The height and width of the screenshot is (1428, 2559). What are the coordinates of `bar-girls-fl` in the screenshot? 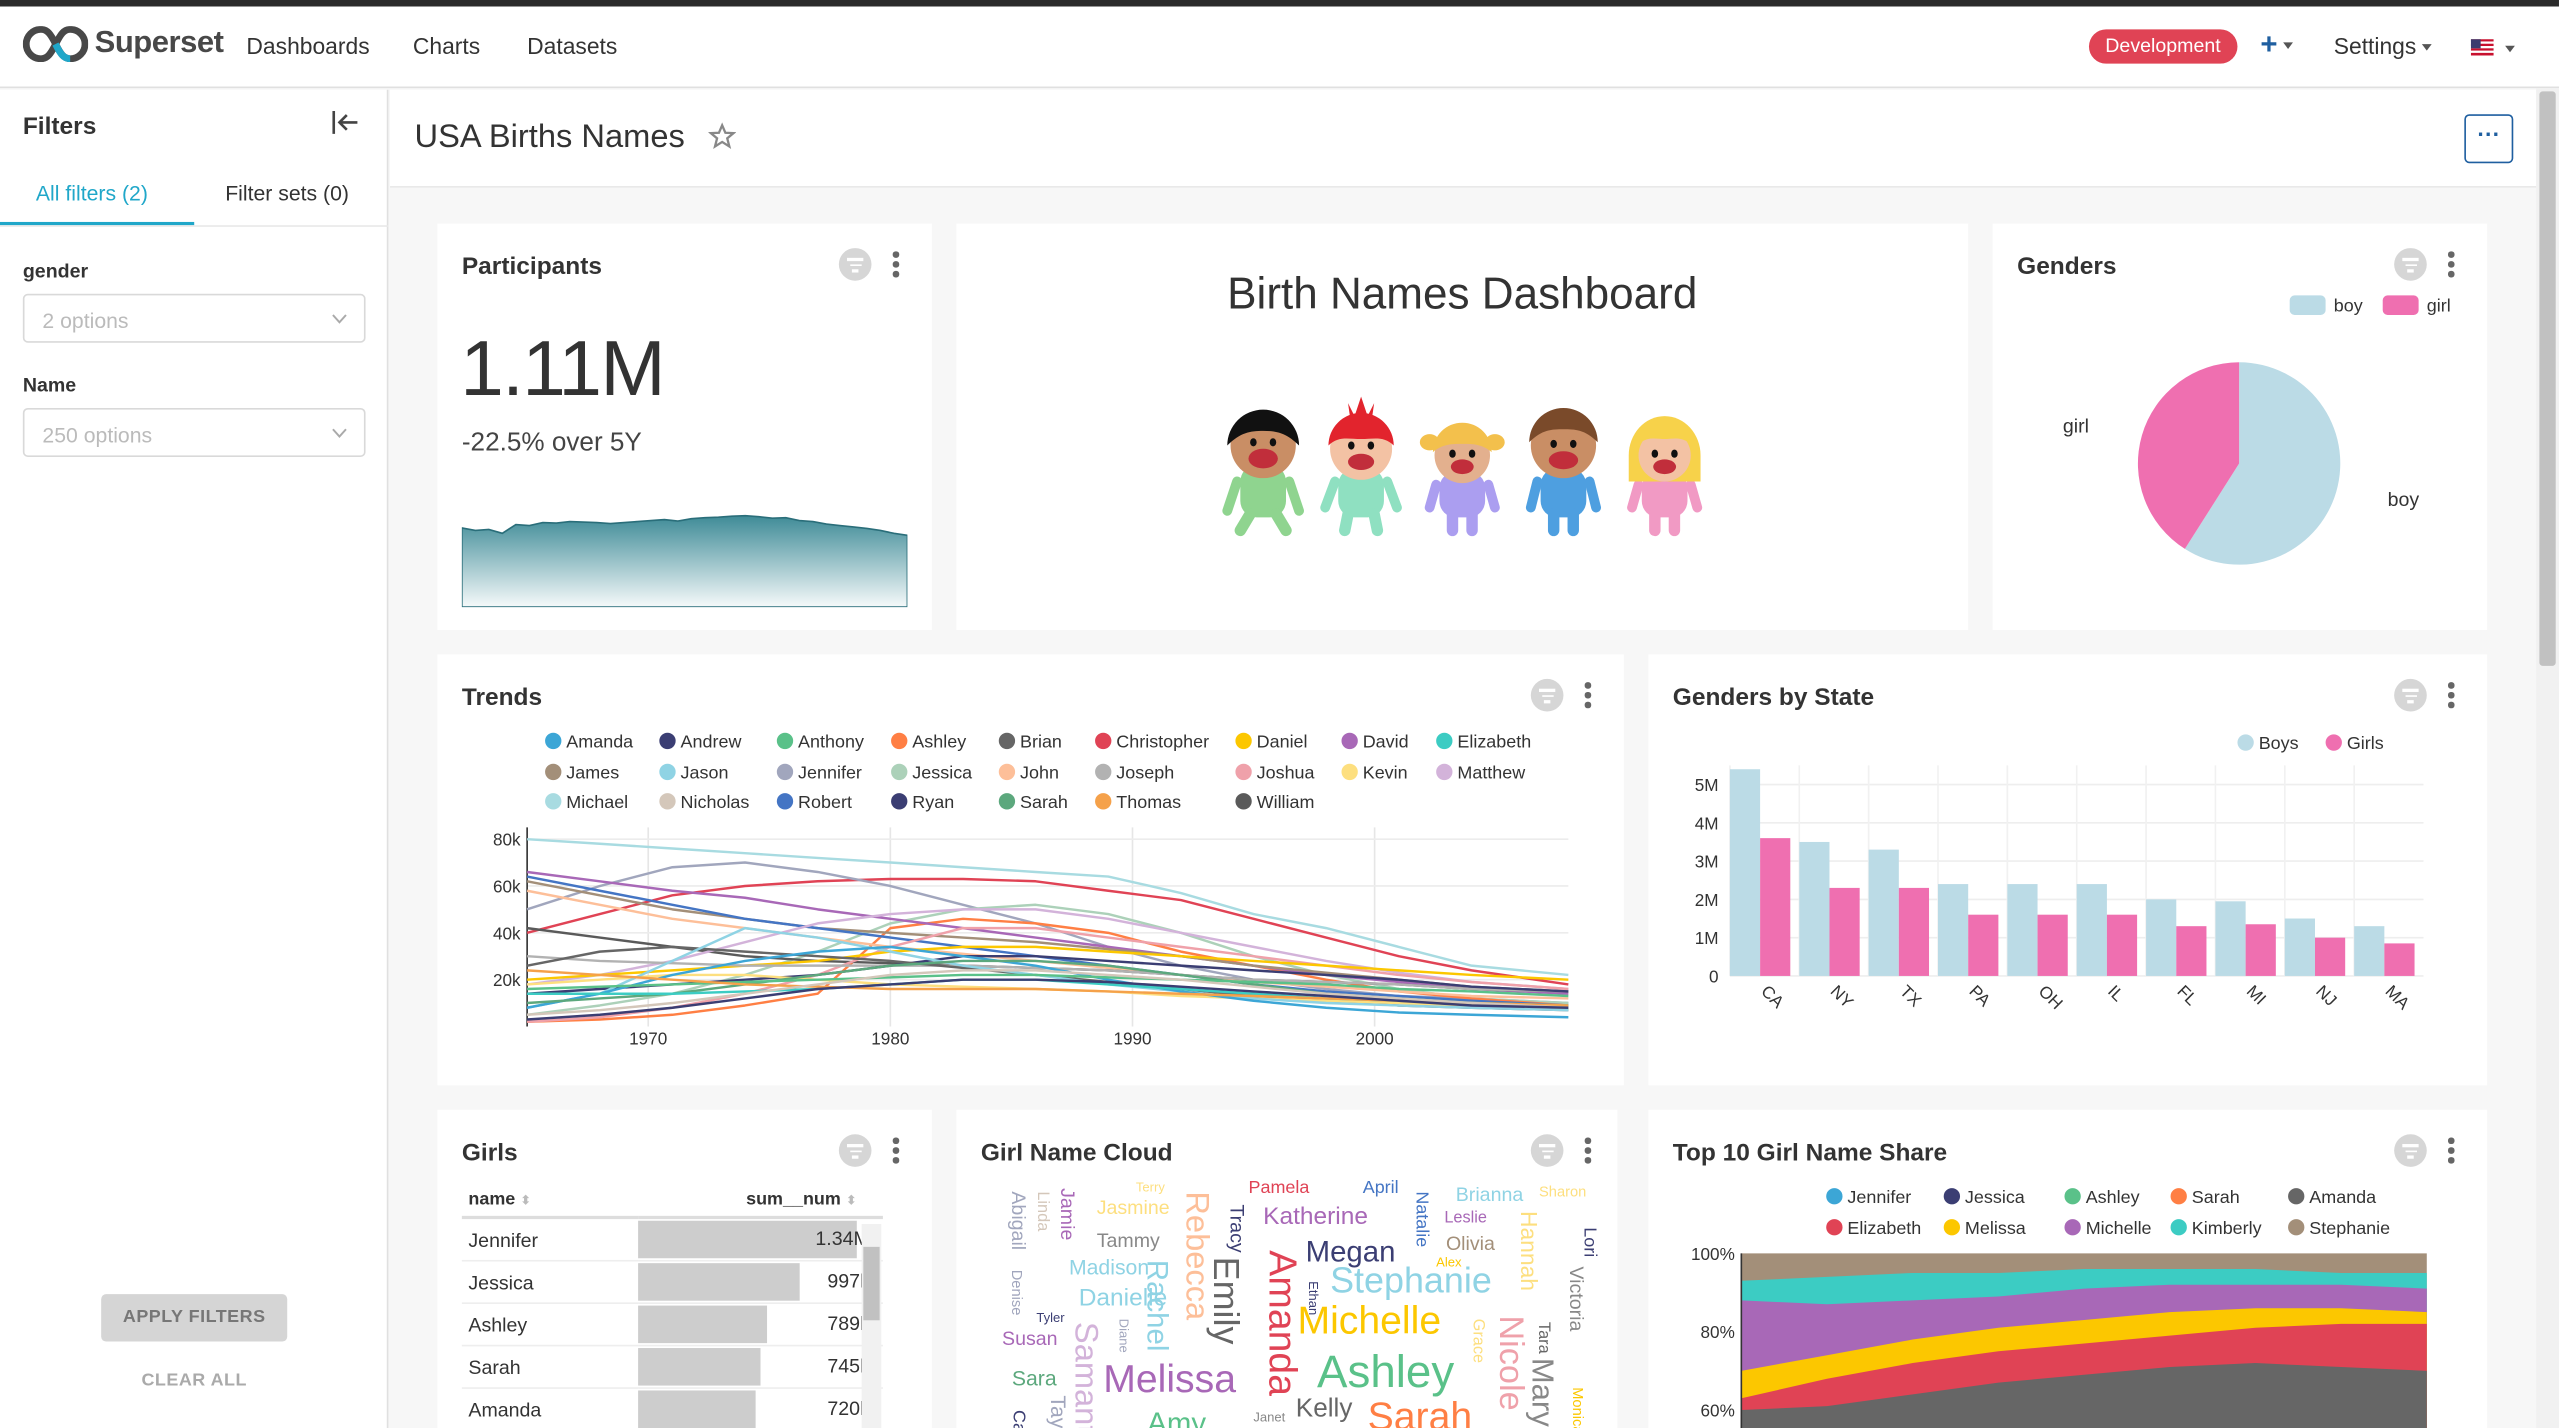 It's located at (2191, 951).